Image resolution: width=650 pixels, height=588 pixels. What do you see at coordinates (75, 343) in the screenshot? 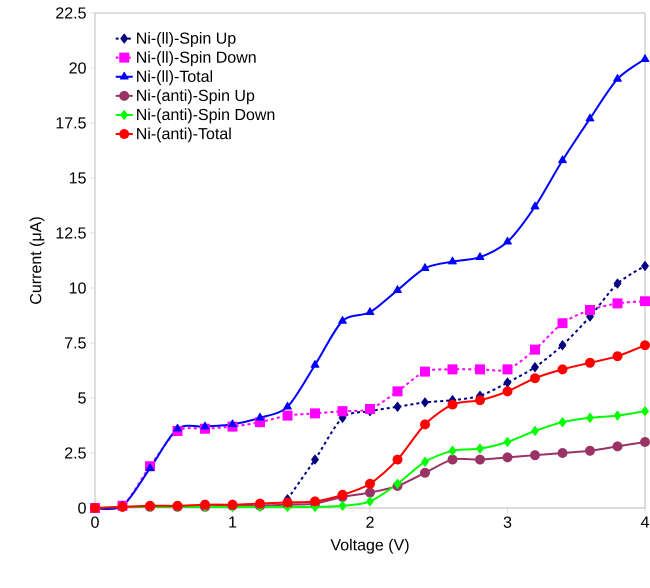
I see `y-tick-label: 7.5` at bounding box center [75, 343].